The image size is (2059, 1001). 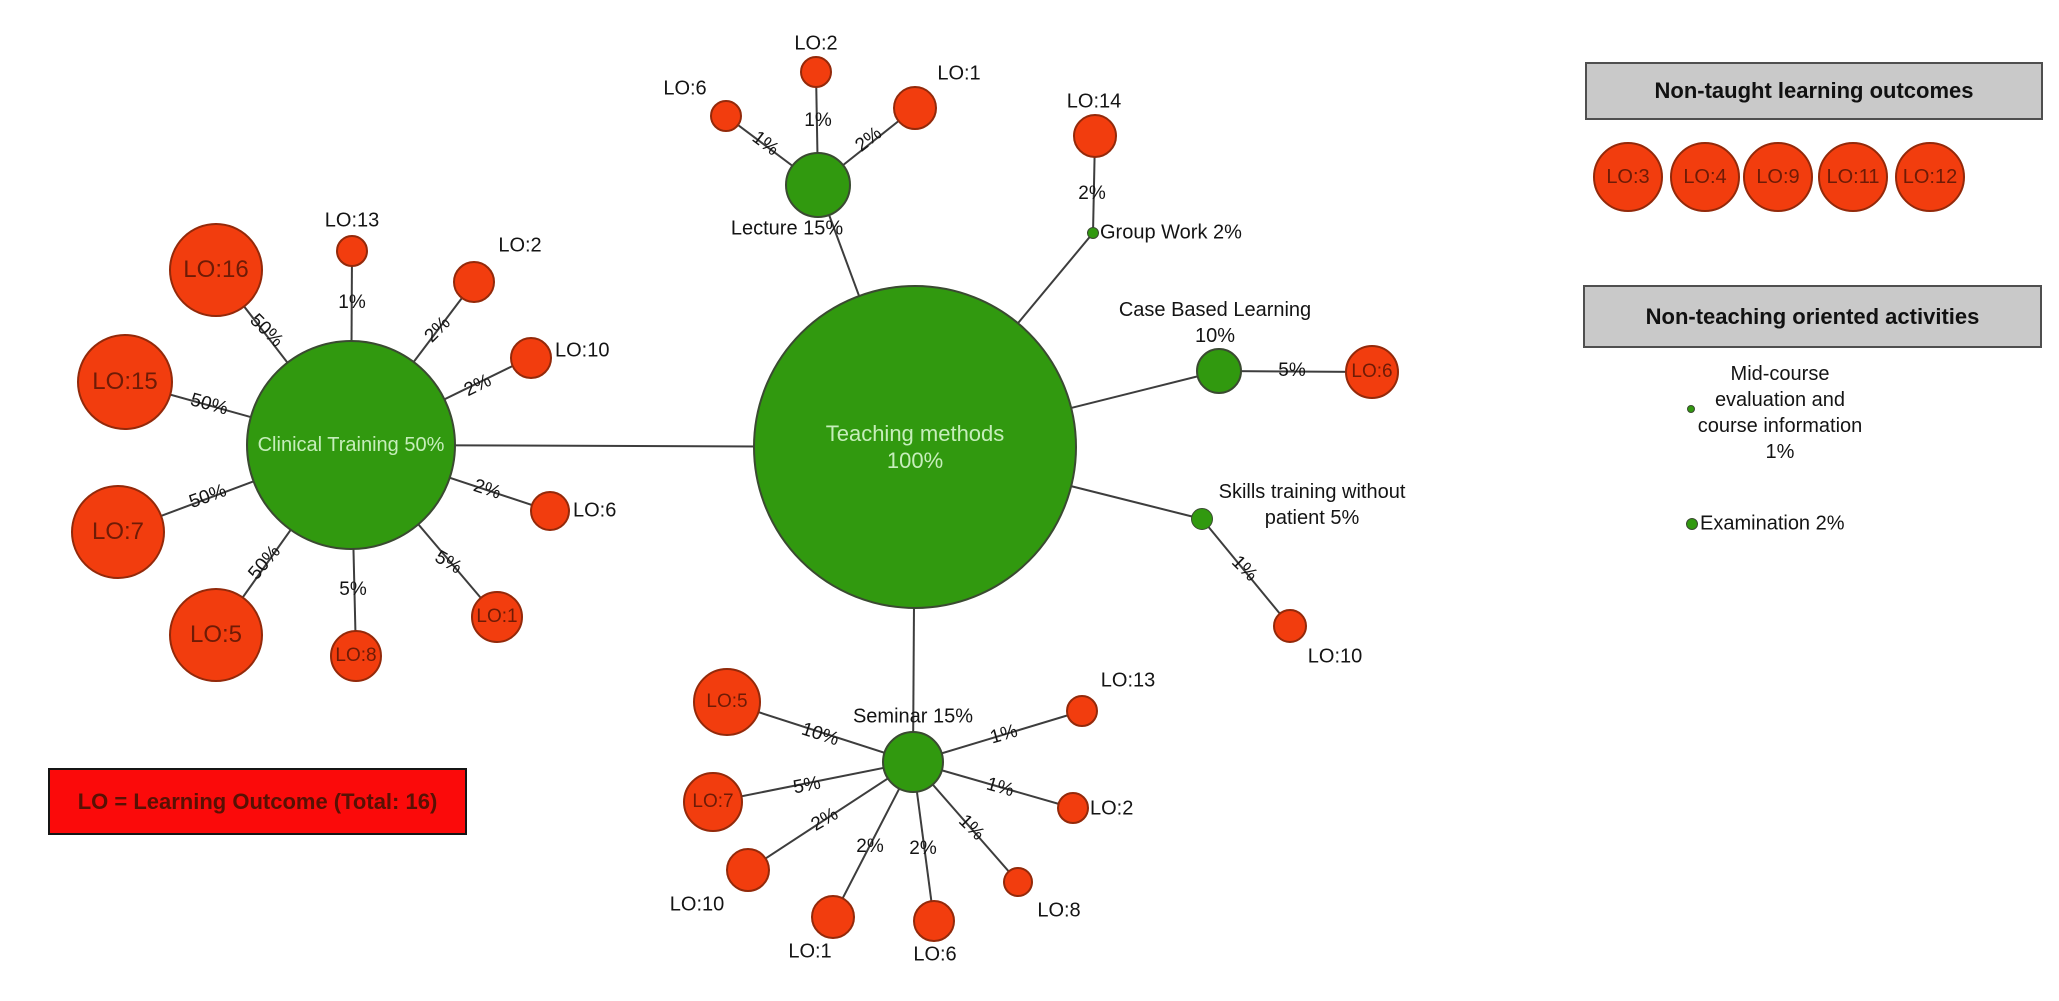 I want to click on clinical-lo6-label: LO:6, so click(x=595, y=510).